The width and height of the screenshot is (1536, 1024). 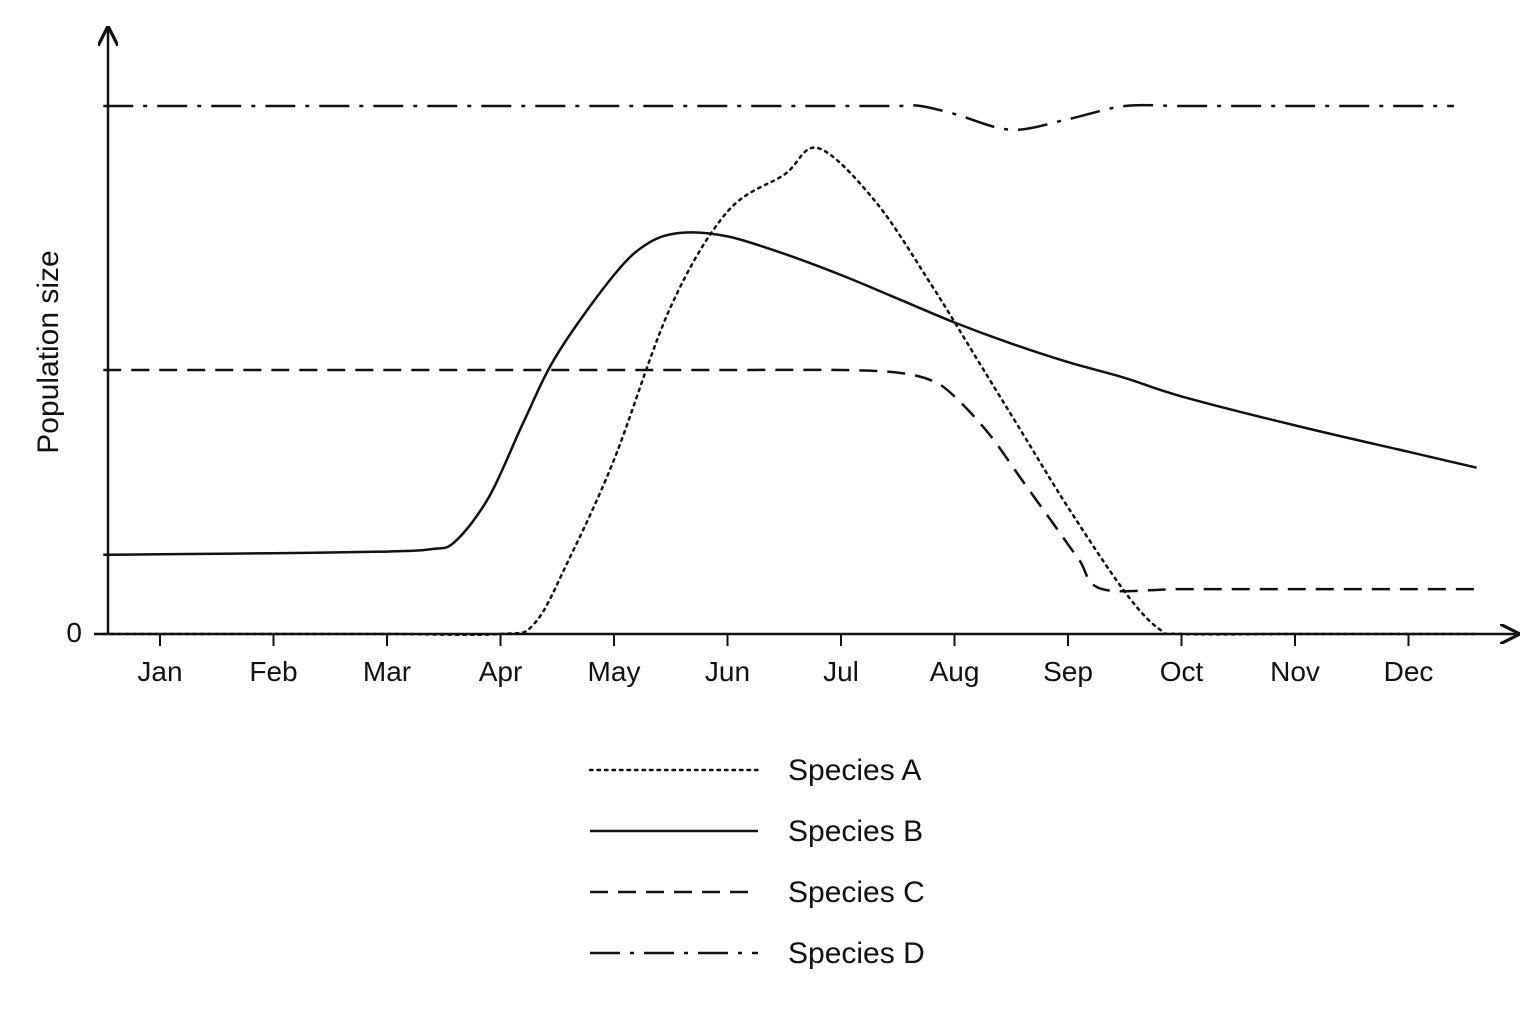 What do you see at coordinates (1182, 671) in the screenshot?
I see `x-tick-label: Oct` at bounding box center [1182, 671].